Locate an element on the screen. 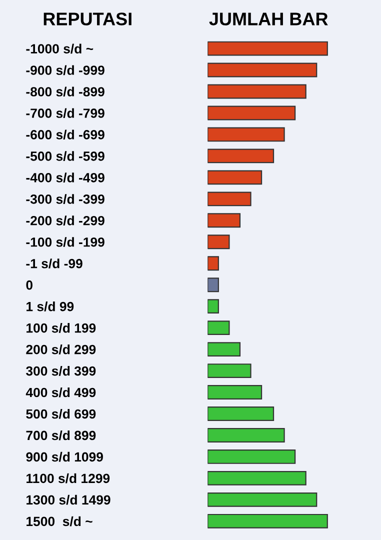  y-tick-label: 200 s/d 299 is located at coordinates (61, 349).